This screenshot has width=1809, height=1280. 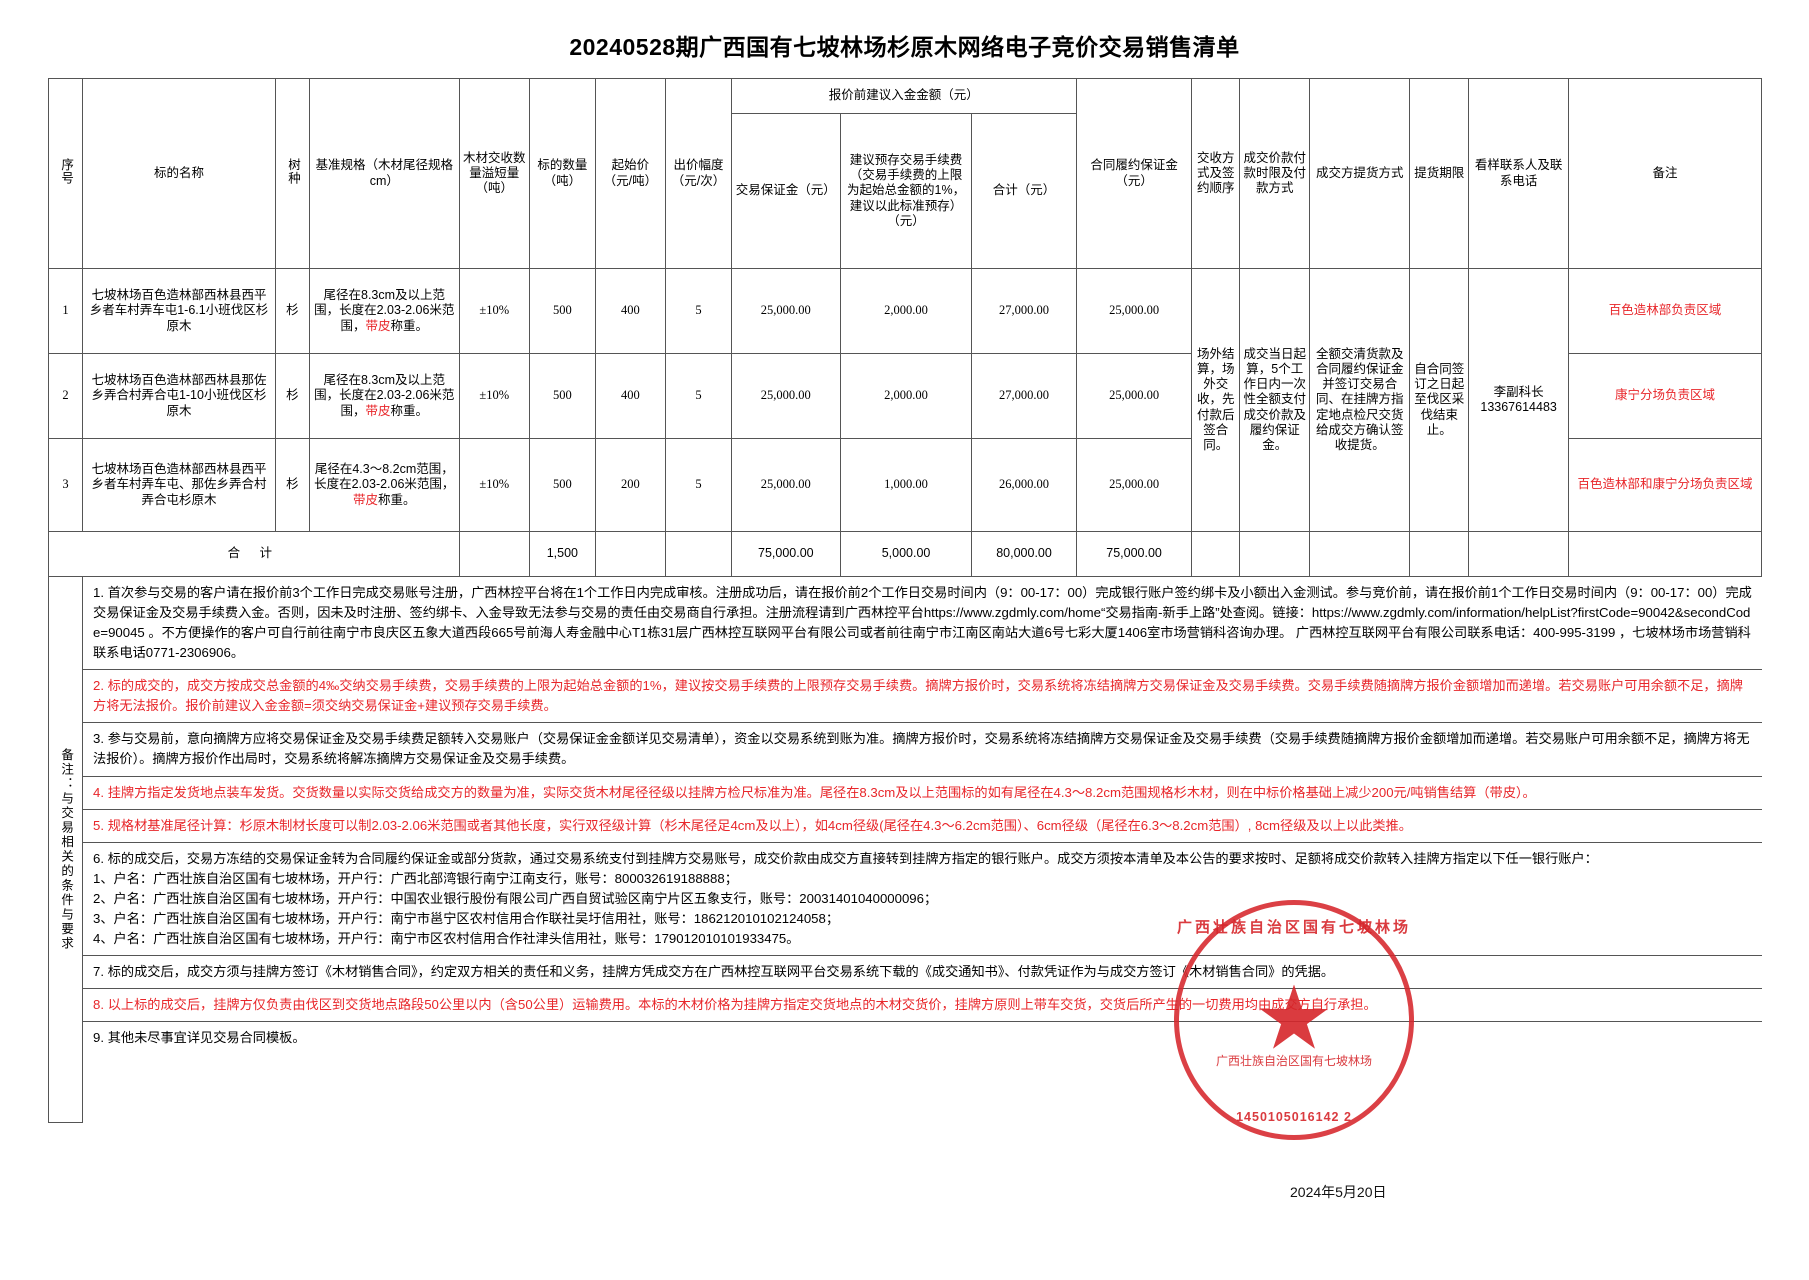 What do you see at coordinates (1024, 485) in the screenshot?
I see `cell-subtotal: 26,000.00` at bounding box center [1024, 485].